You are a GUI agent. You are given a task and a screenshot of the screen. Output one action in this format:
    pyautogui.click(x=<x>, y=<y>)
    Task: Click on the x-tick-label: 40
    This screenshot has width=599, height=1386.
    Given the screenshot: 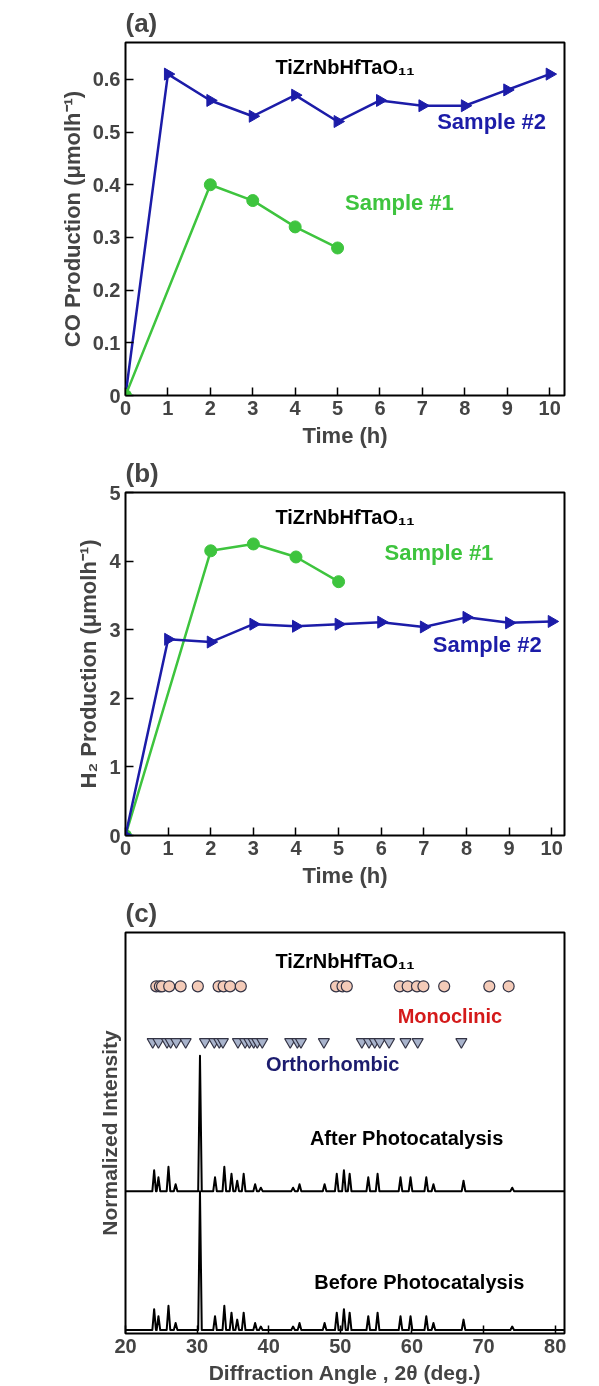 What is the action you would take?
    pyautogui.click(x=268, y=1345)
    